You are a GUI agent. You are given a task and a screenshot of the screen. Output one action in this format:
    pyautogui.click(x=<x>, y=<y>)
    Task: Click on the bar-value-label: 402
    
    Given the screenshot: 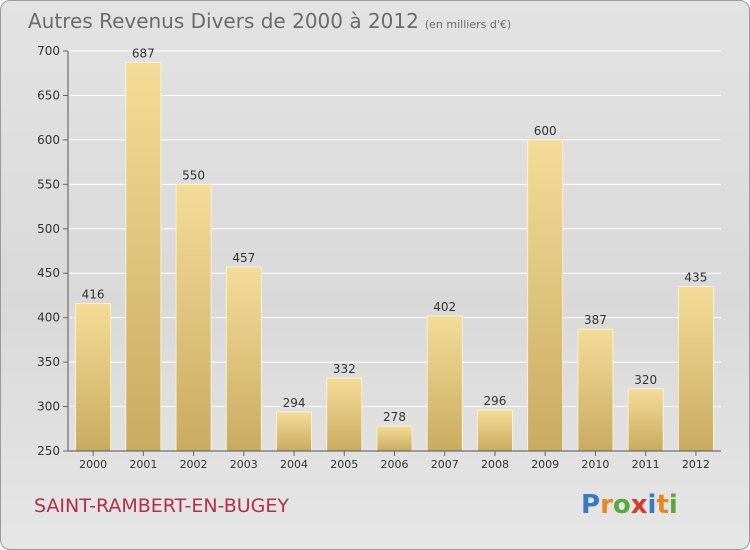 What is the action you would take?
    pyautogui.click(x=444, y=307)
    